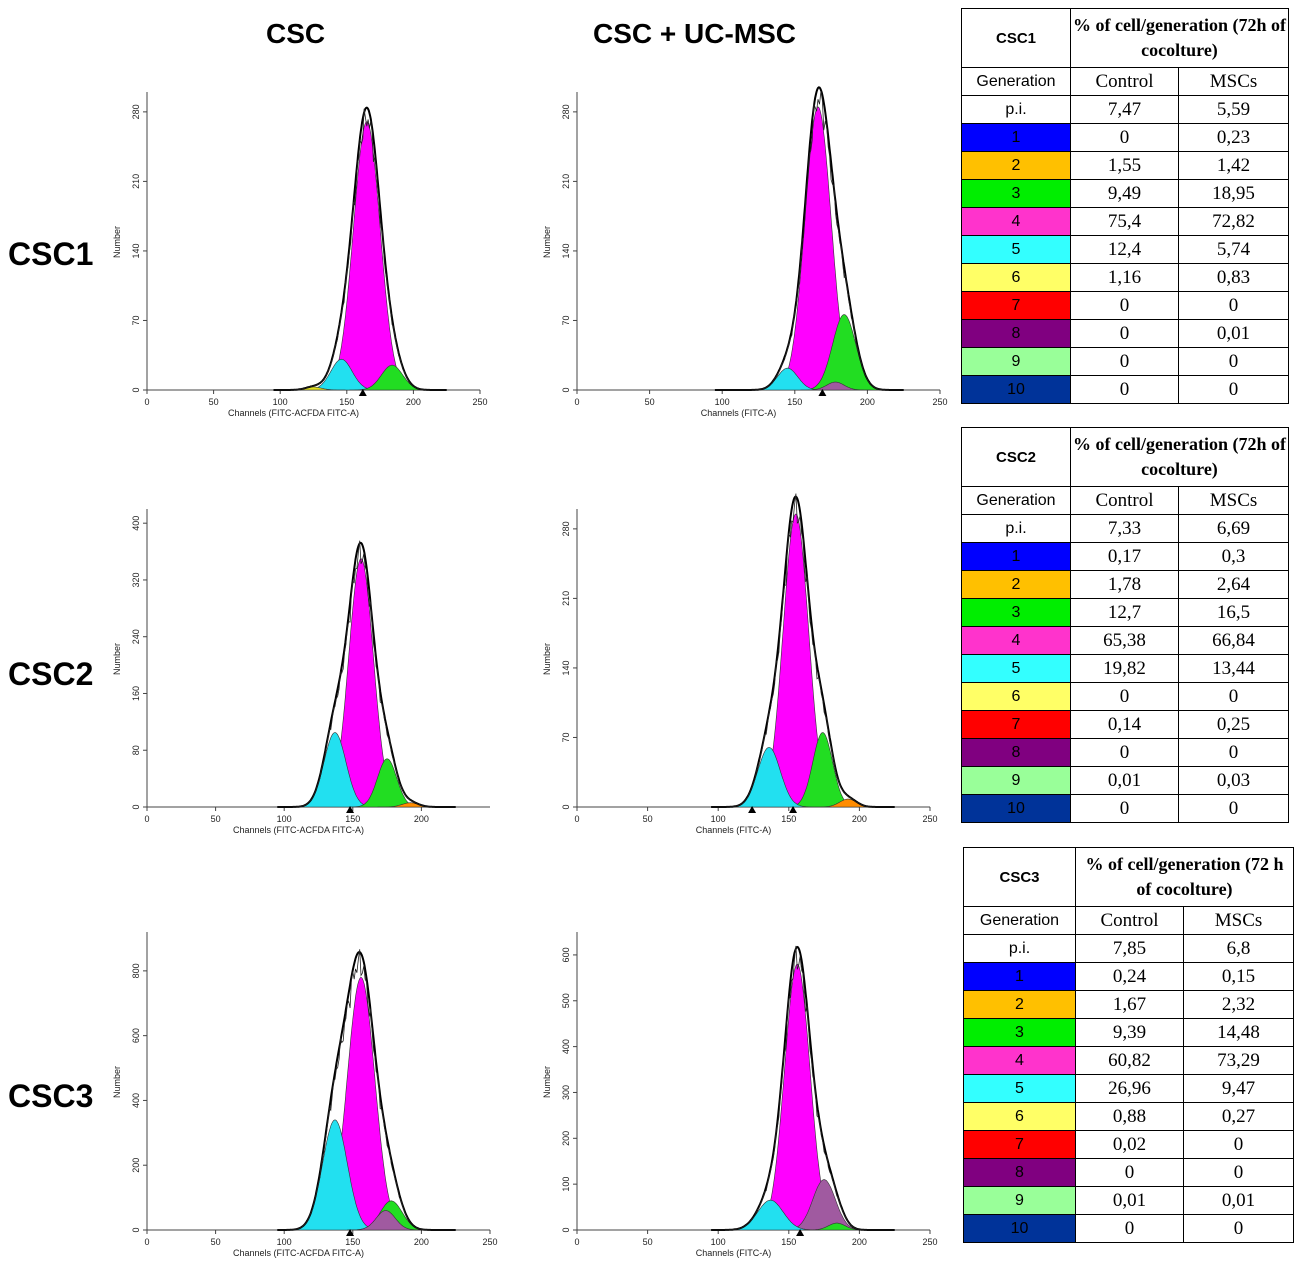 The width and height of the screenshot is (1300, 1274). I want to click on table-row: p.i. 7,33 6,69, so click(1125, 528).